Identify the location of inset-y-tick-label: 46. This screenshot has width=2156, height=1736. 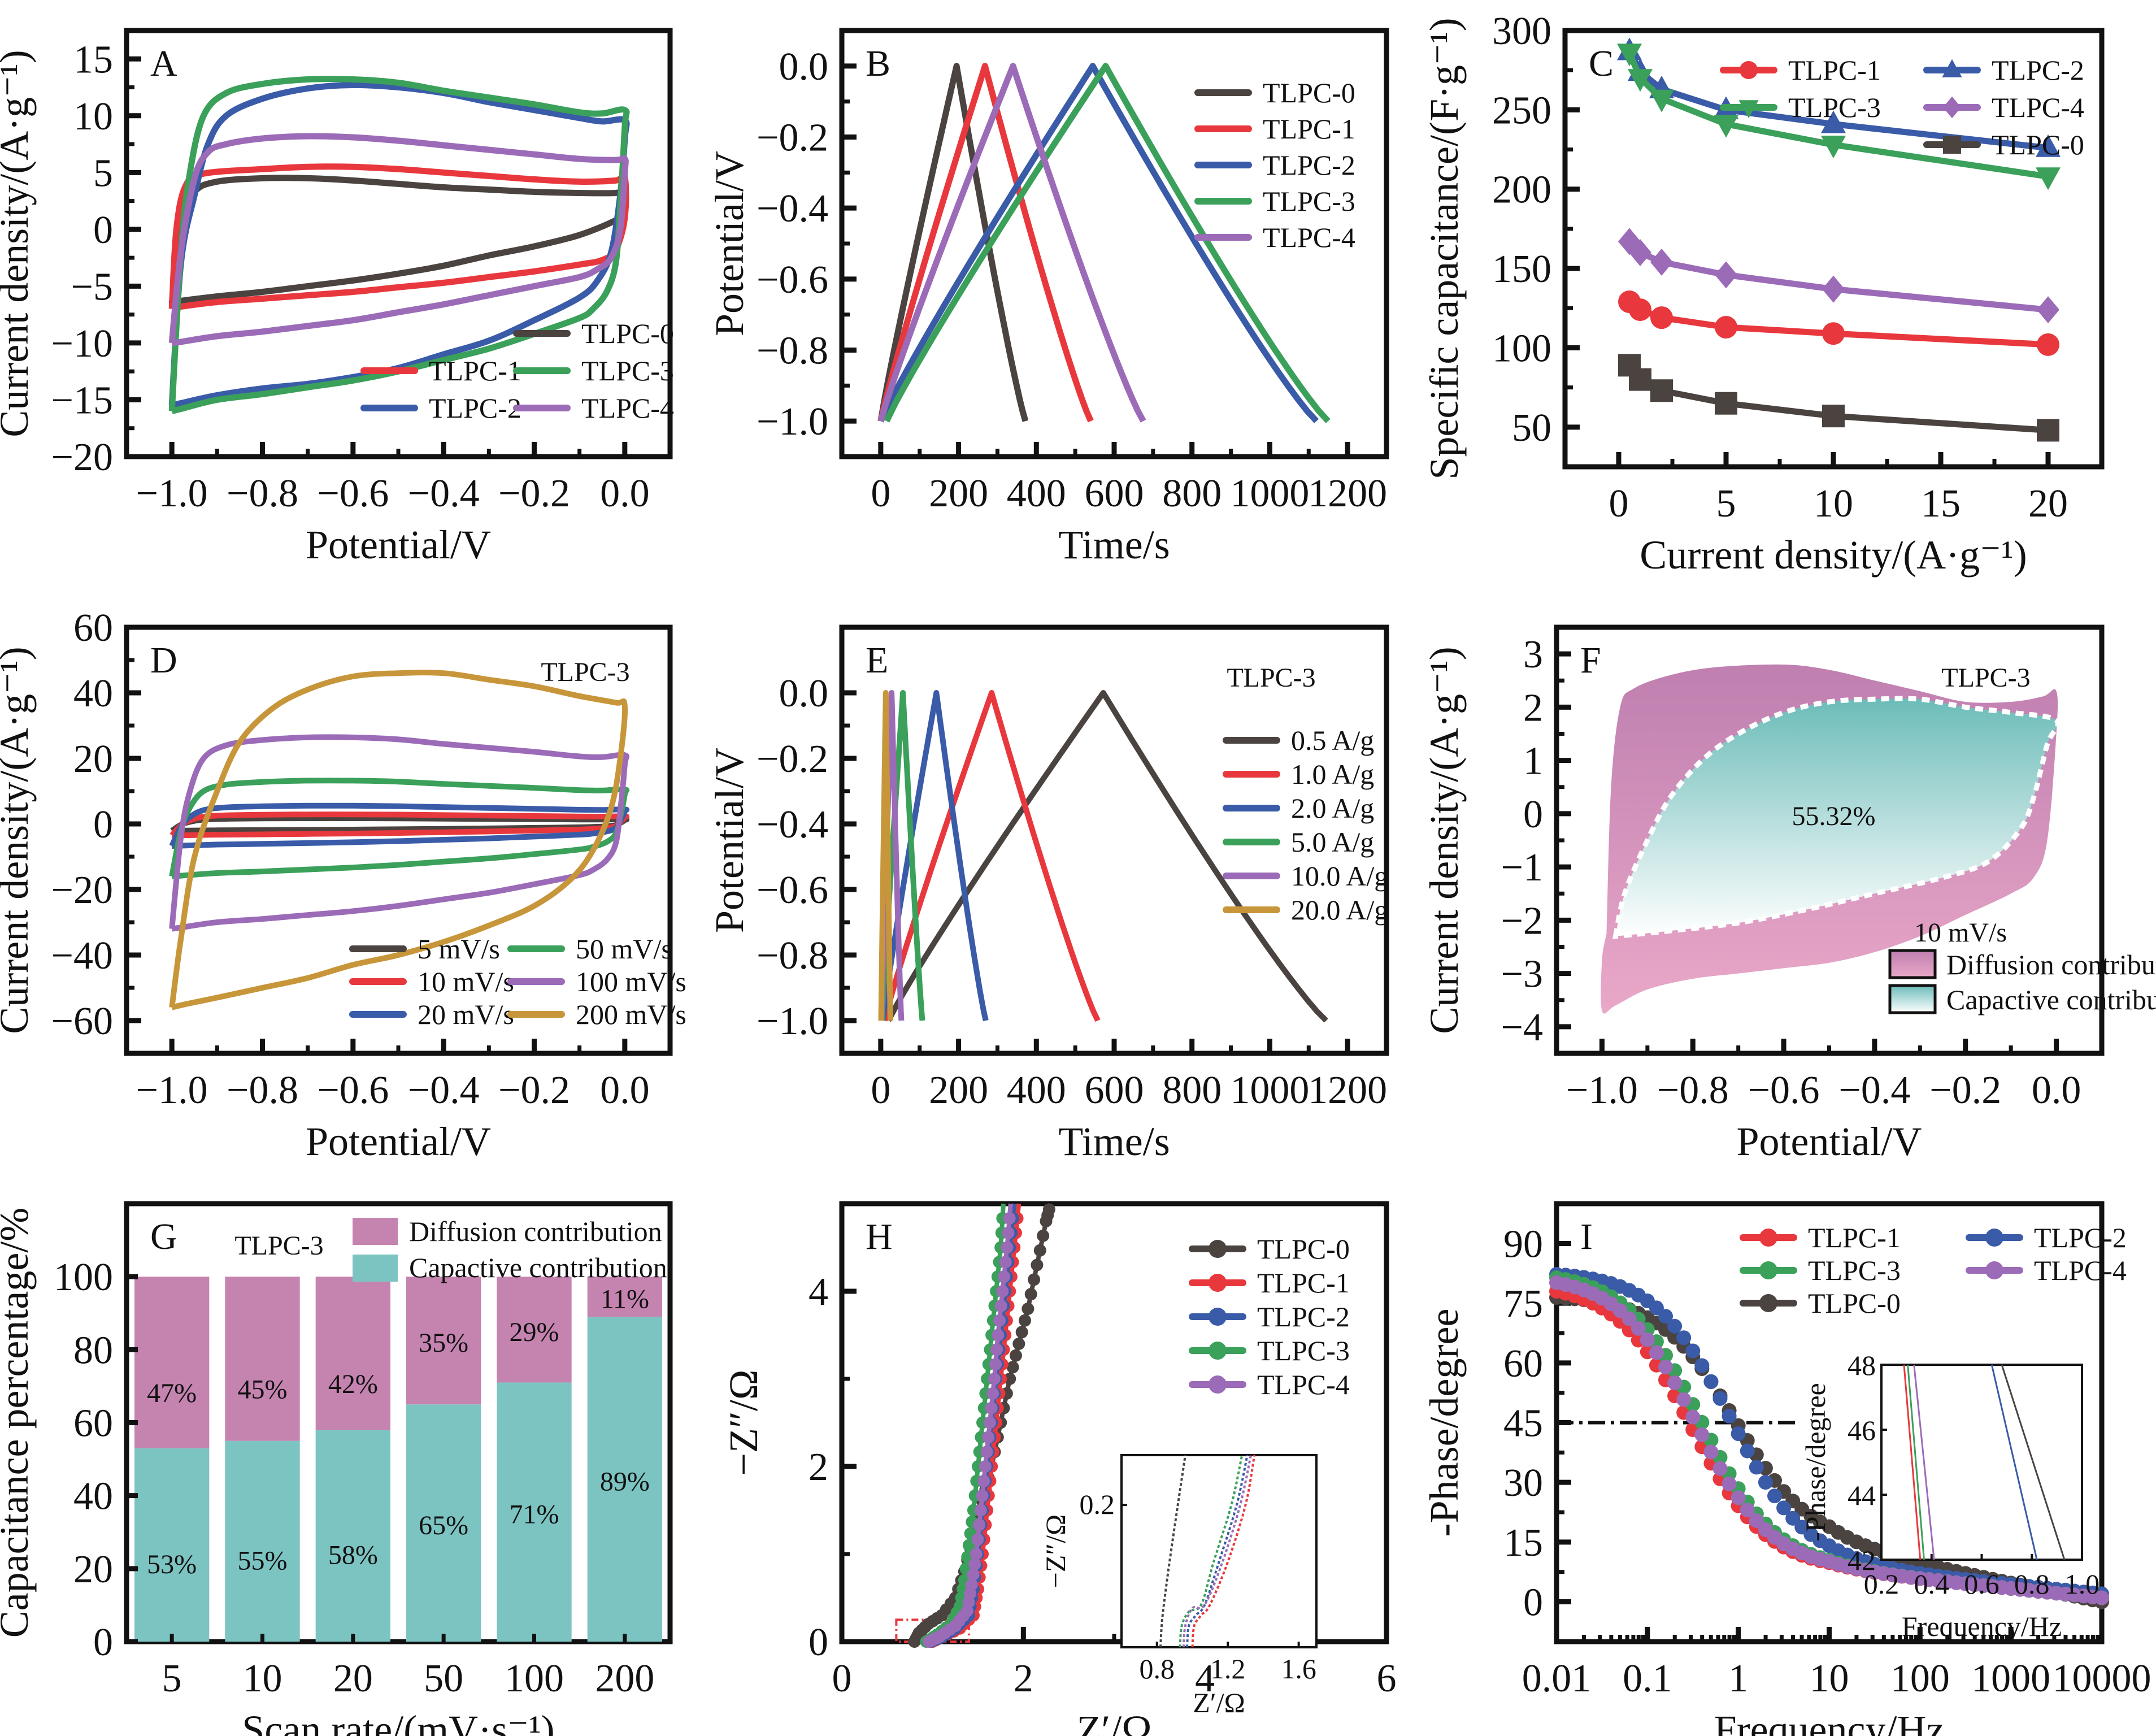
(1862, 1430).